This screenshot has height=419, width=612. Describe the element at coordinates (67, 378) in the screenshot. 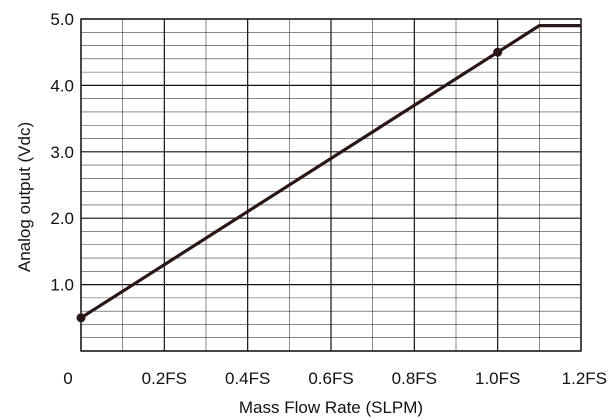

I see `x-tick-label: 0` at that location.